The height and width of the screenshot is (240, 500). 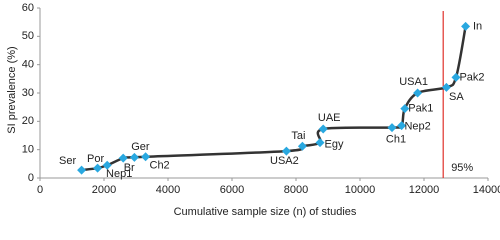 What do you see at coordinates (160, 166) in the screenshot?
I see `point-label: Ch2` at bounding box center [160, 166].